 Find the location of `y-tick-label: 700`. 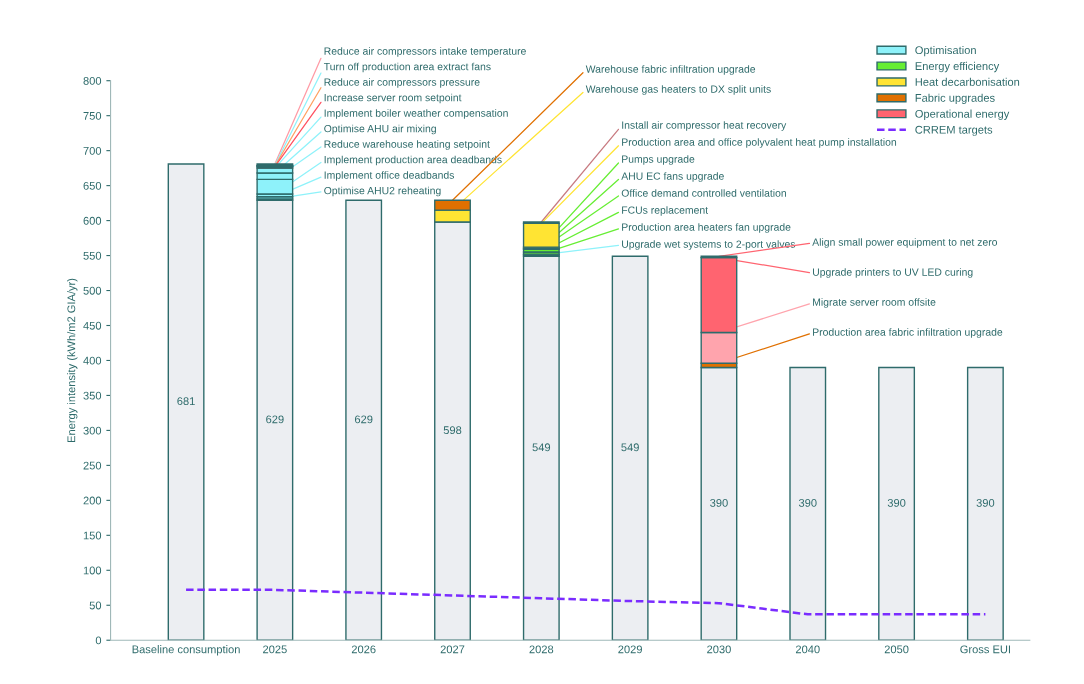

y-tick-label: 700 is located at coordinates (92, 150).